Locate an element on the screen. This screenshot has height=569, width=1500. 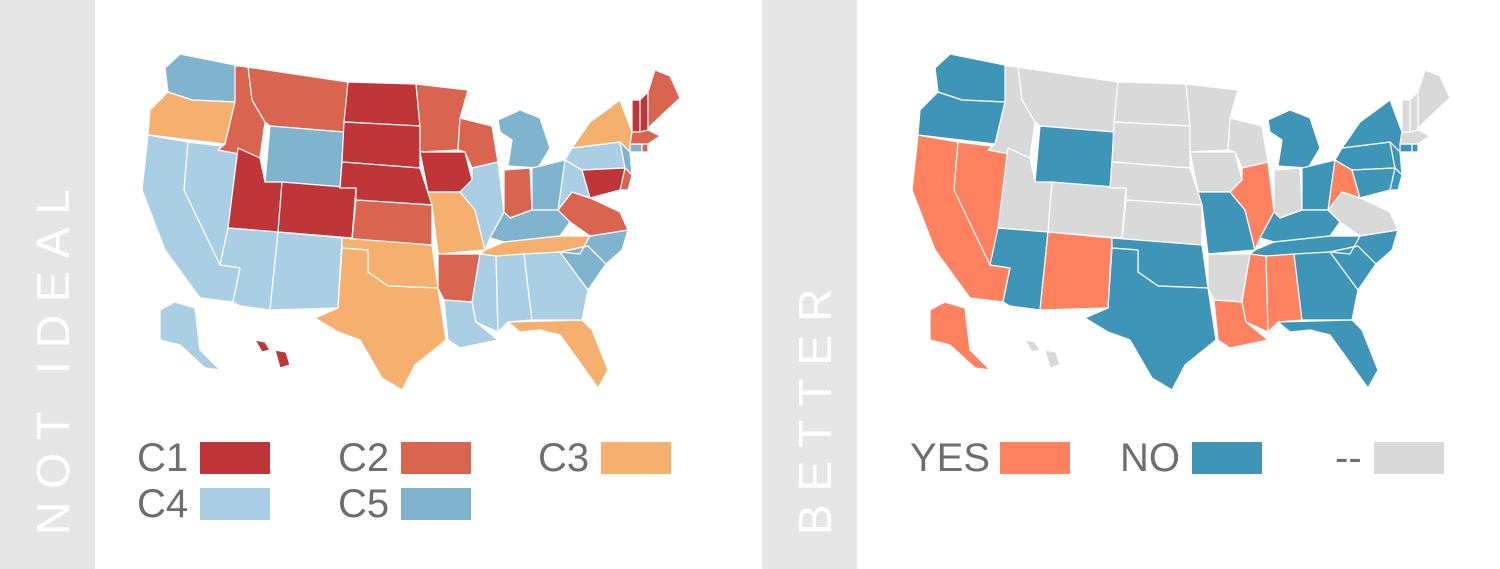
legend-label-na: -- is located at coordinates (1348, 457).